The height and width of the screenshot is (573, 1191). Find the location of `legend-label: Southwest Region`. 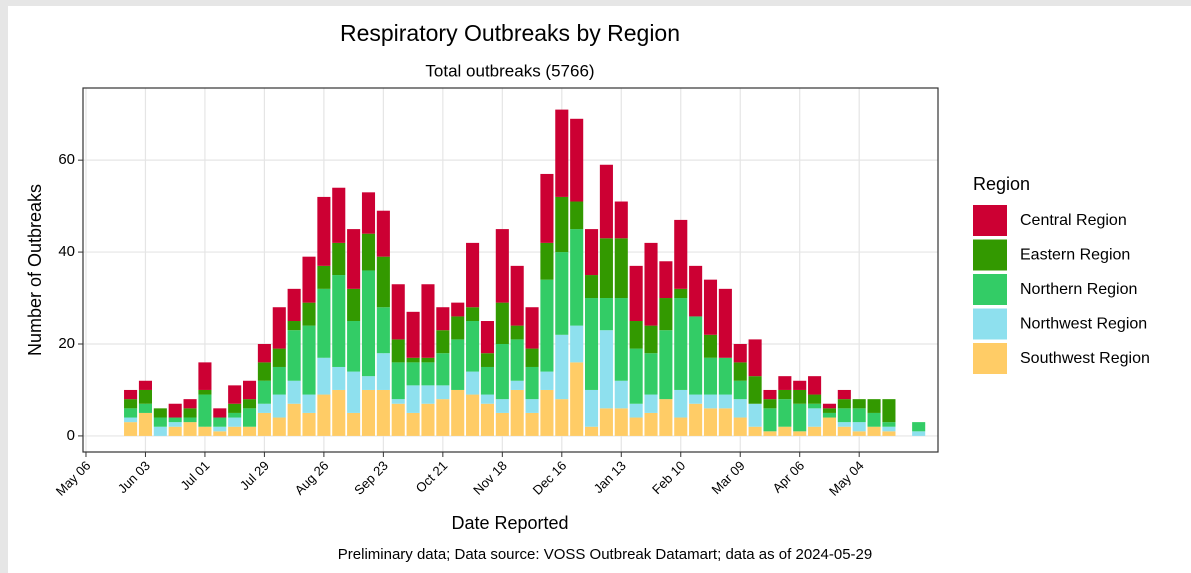

legend-label: Southwest Region is located at coordinates (1085, 358).